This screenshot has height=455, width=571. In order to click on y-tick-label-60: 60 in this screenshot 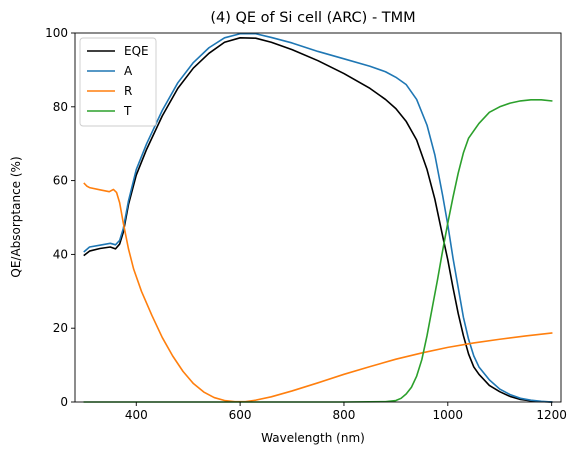, I will do `click(60, 181)`.